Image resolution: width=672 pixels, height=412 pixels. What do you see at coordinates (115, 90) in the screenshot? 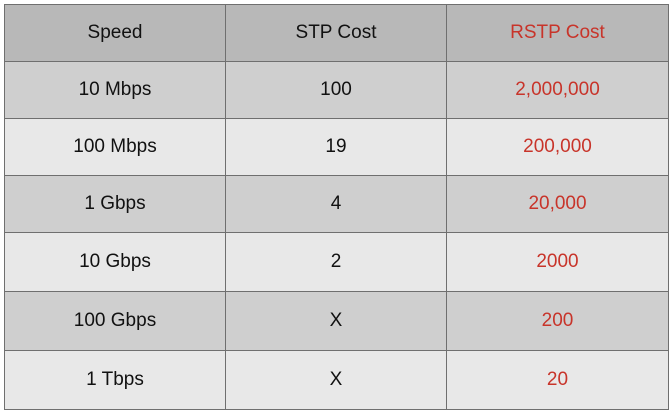
I see `cell-speed: 10 Mbps` at bounding box center [115, 90].